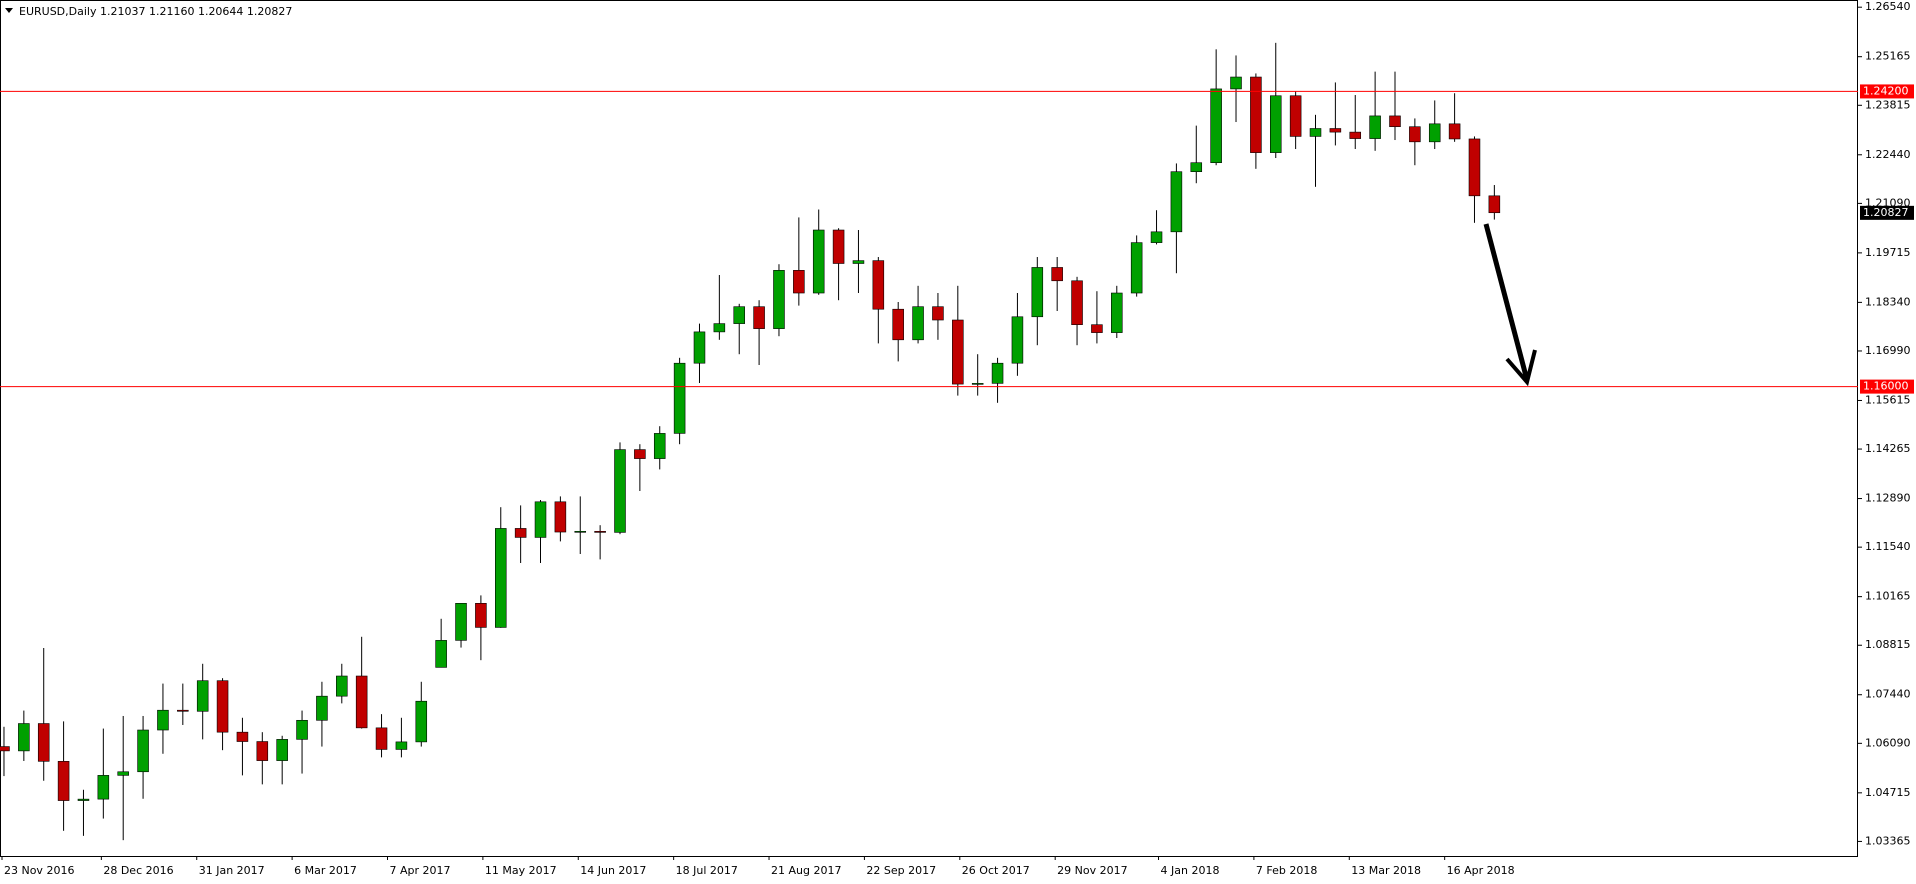 This screenshot has height=884, width=1916. I want to click on level-label: 1.16000, so click(1886, 386).